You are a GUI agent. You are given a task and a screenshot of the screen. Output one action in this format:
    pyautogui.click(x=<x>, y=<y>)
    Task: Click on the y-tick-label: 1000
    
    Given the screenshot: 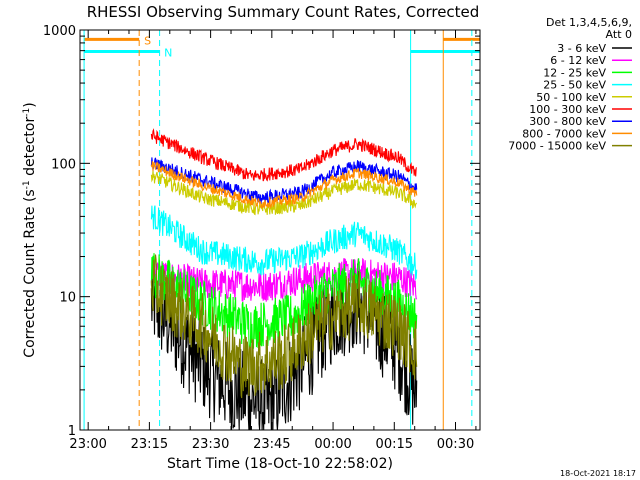 What is the action you would take?
    pyautogui.click(x=59, y=31)
    